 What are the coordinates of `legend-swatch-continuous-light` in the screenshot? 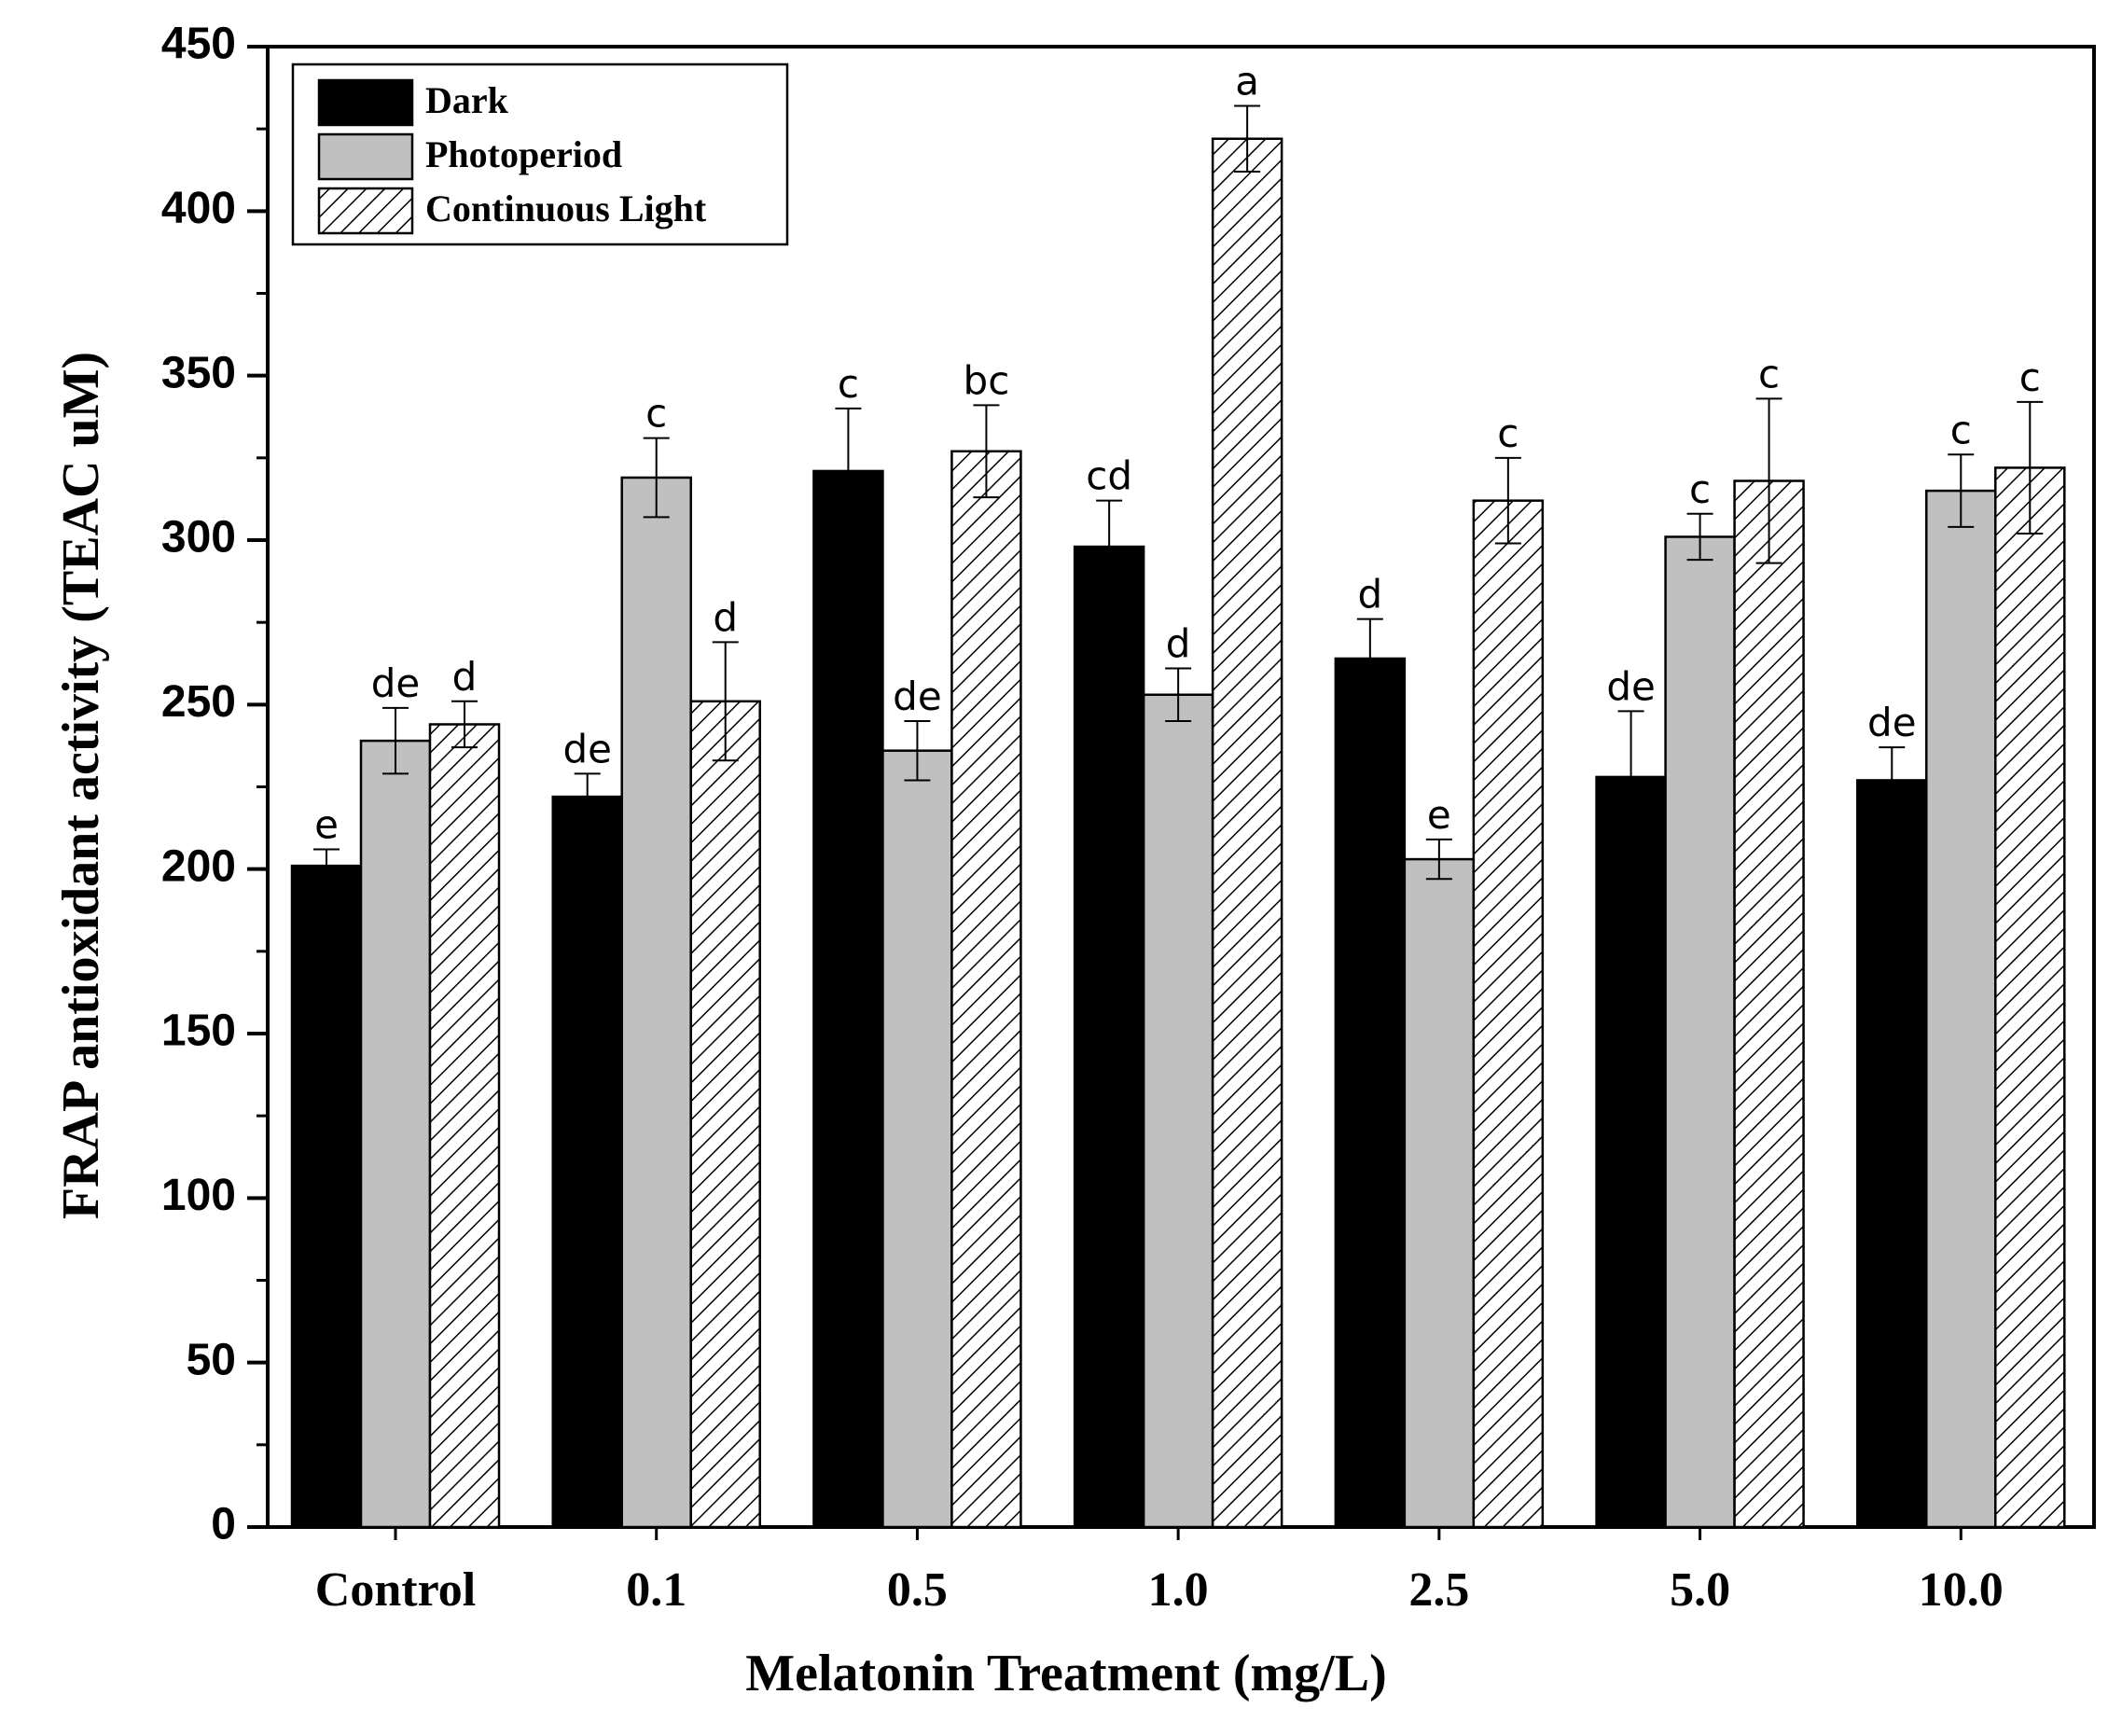 It's located at (365, 211).